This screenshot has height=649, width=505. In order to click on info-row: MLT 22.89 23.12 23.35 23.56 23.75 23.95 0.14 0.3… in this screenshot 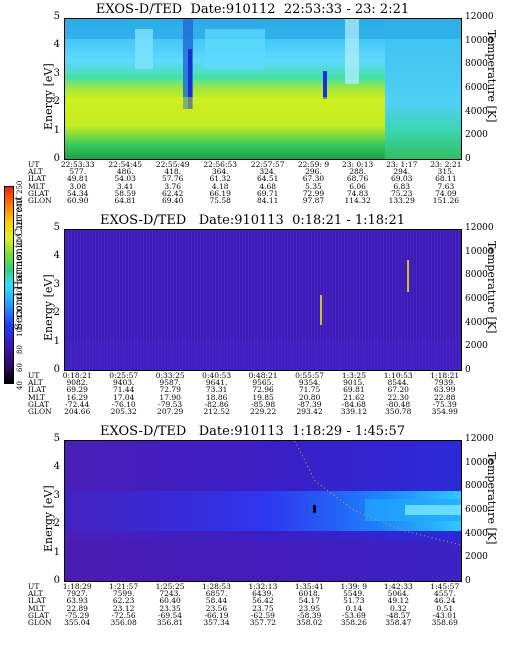, I will do `click(248, 608)`.